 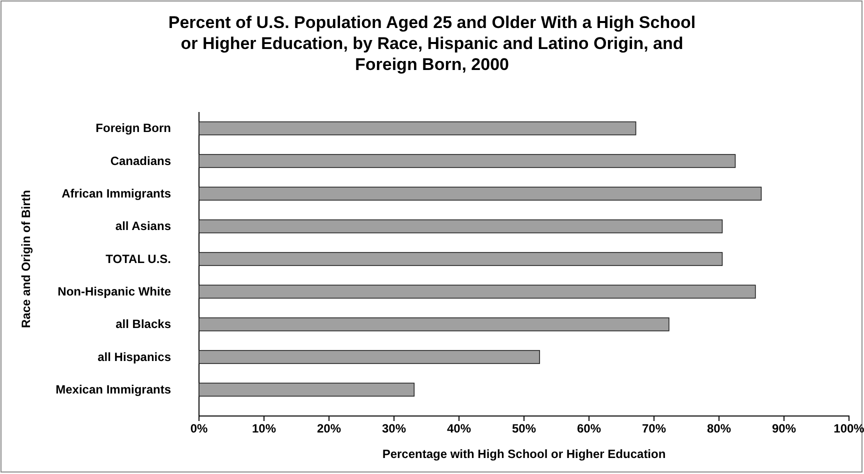 I want to click on x-tick-label: 50%, so click(x=524, y=429).